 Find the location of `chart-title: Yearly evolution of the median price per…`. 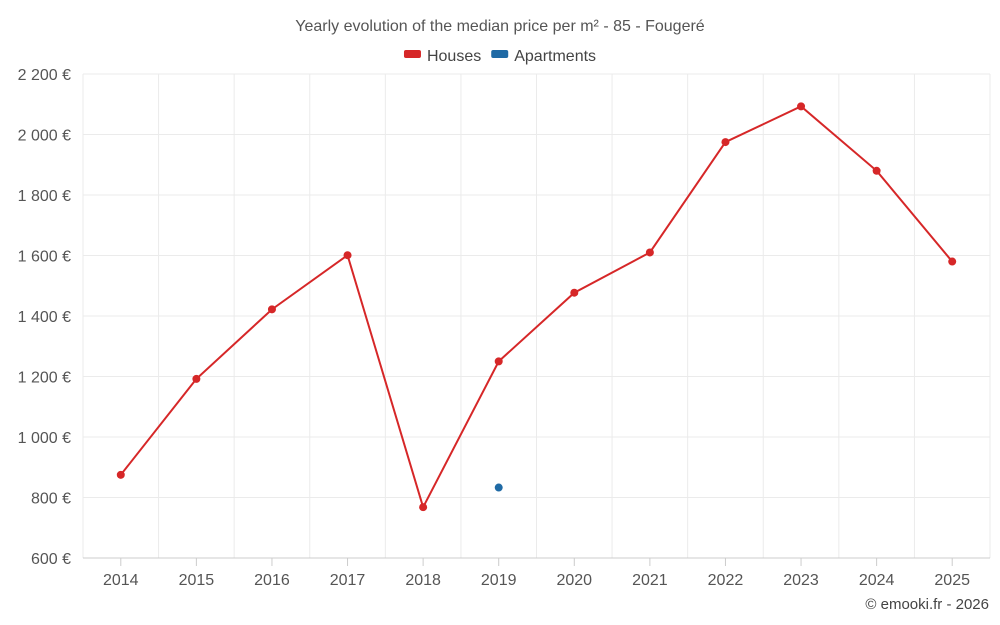

chart-title: Yearly evolution of the median price per… is located at coordinates (500, 26).